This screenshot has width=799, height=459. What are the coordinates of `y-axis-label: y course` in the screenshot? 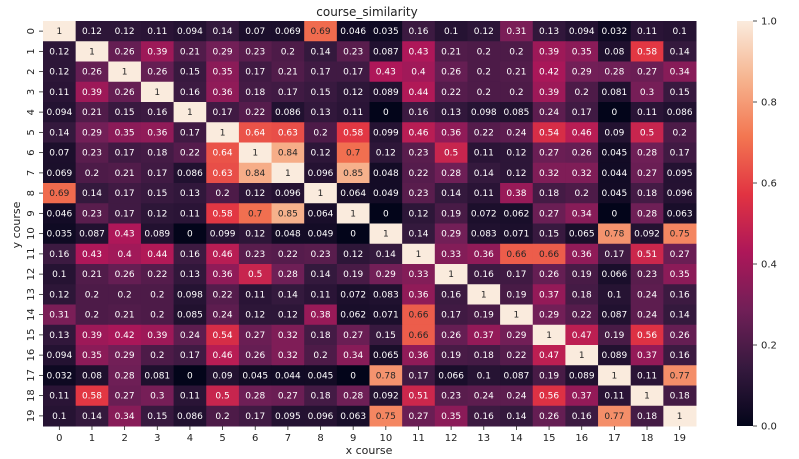 It's located at (16, 224).